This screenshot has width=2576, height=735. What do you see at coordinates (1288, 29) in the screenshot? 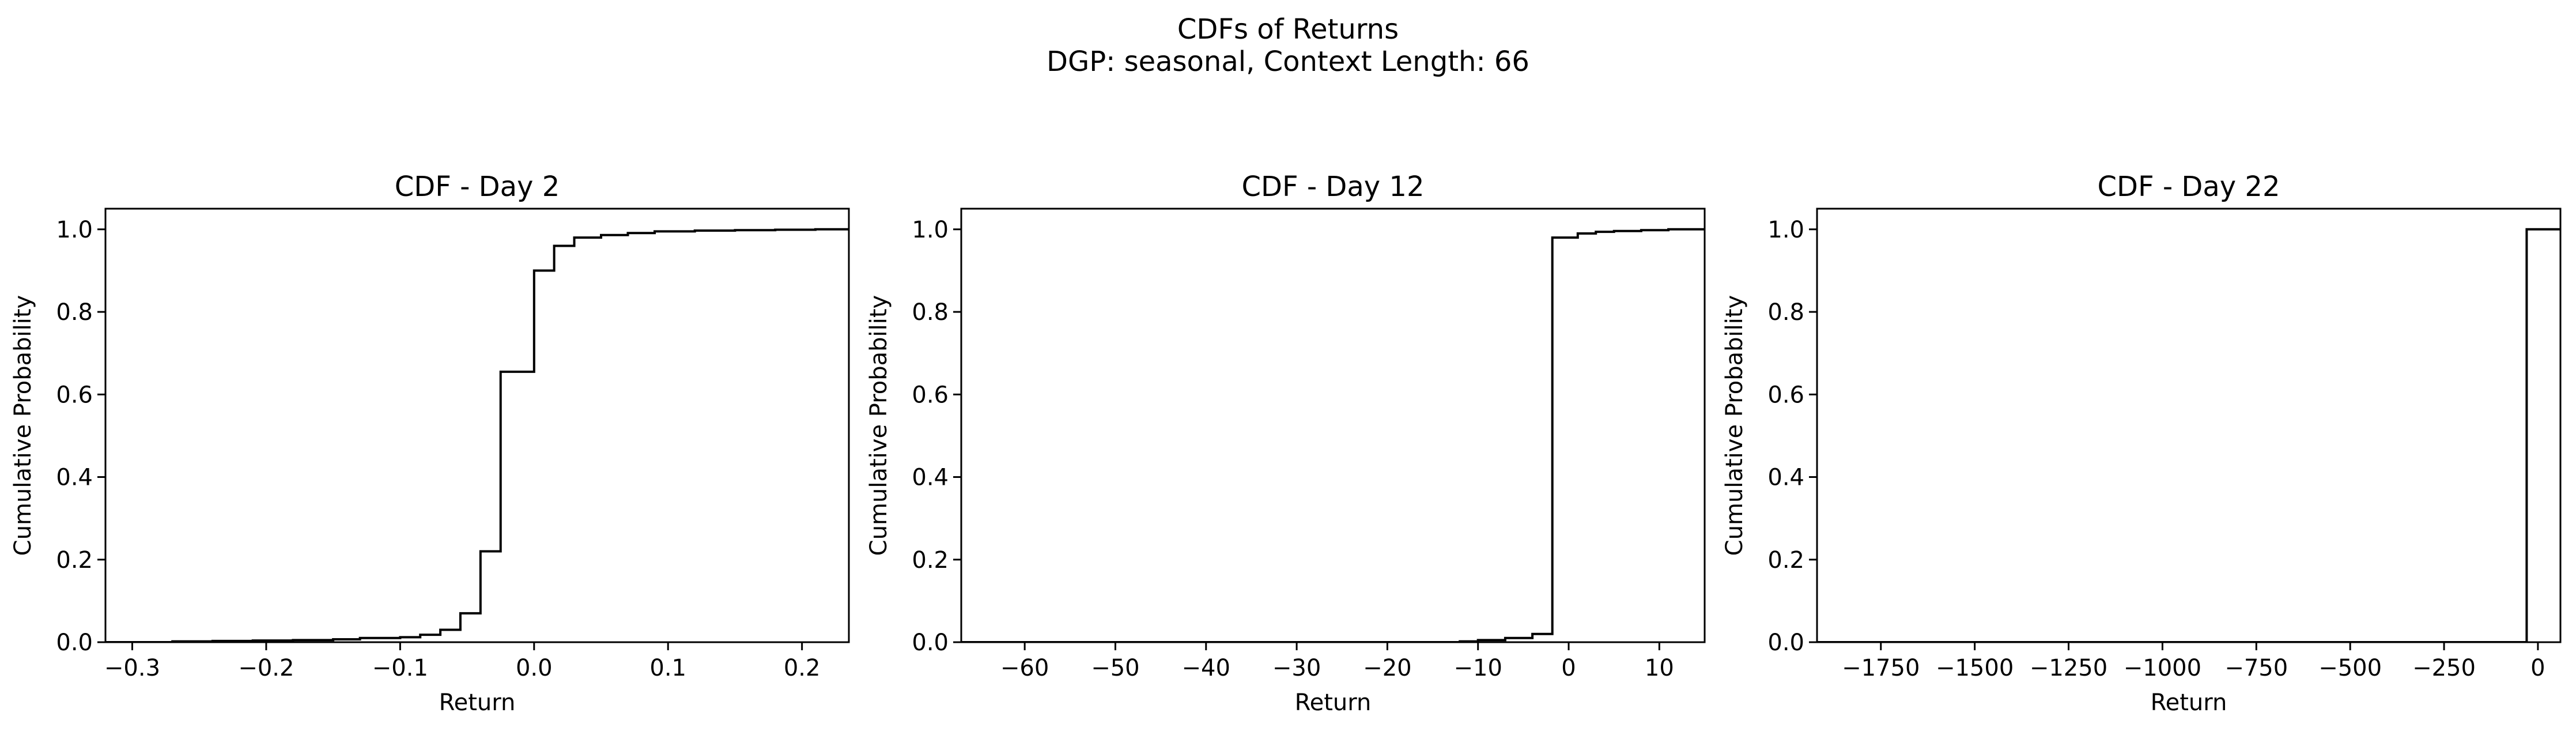
I see `figure-title-line1: CDFs of Returns` at bounding box center [1288, 29].